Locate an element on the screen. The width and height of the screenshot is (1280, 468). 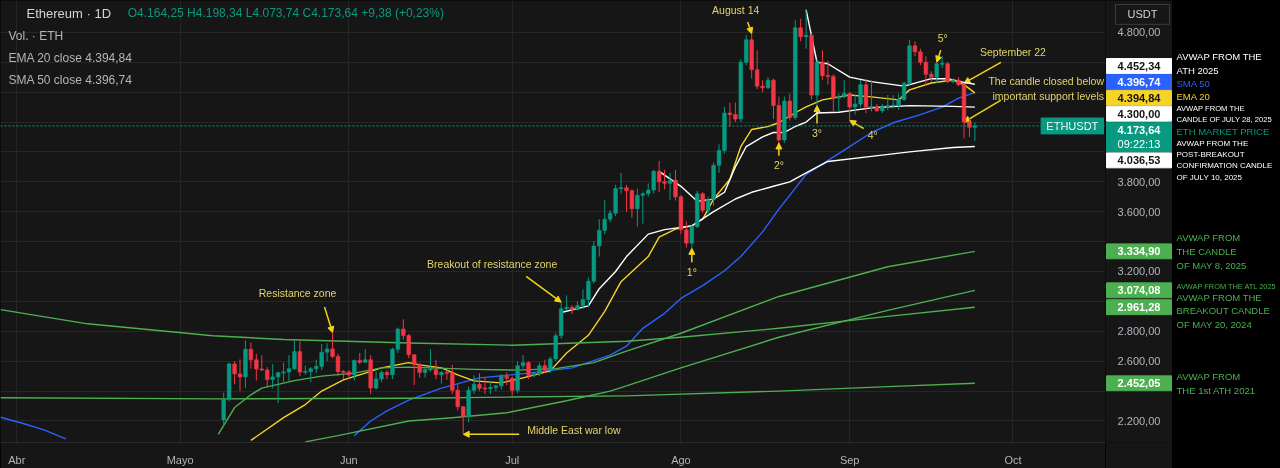
y-tick-label: 2.600,00 is located at coordinates (1139, 361).